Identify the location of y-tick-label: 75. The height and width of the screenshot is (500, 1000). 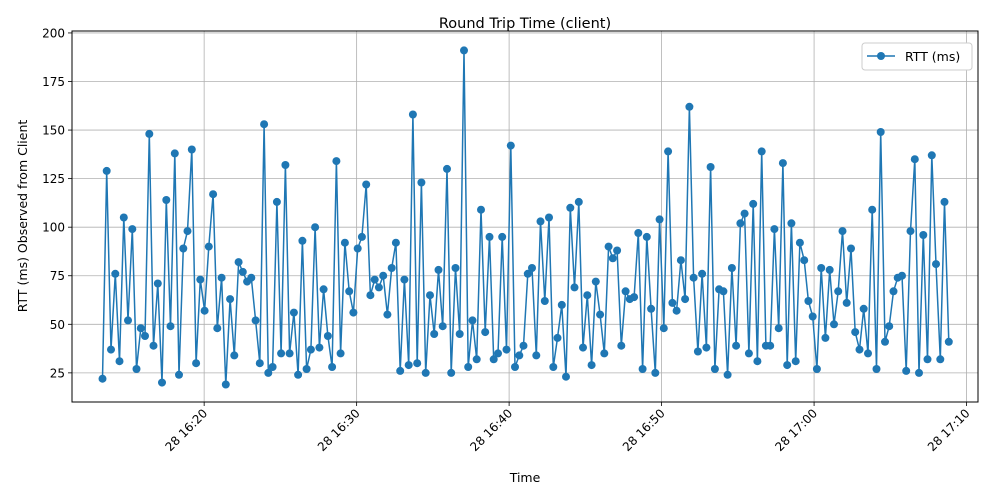
(57, 276).